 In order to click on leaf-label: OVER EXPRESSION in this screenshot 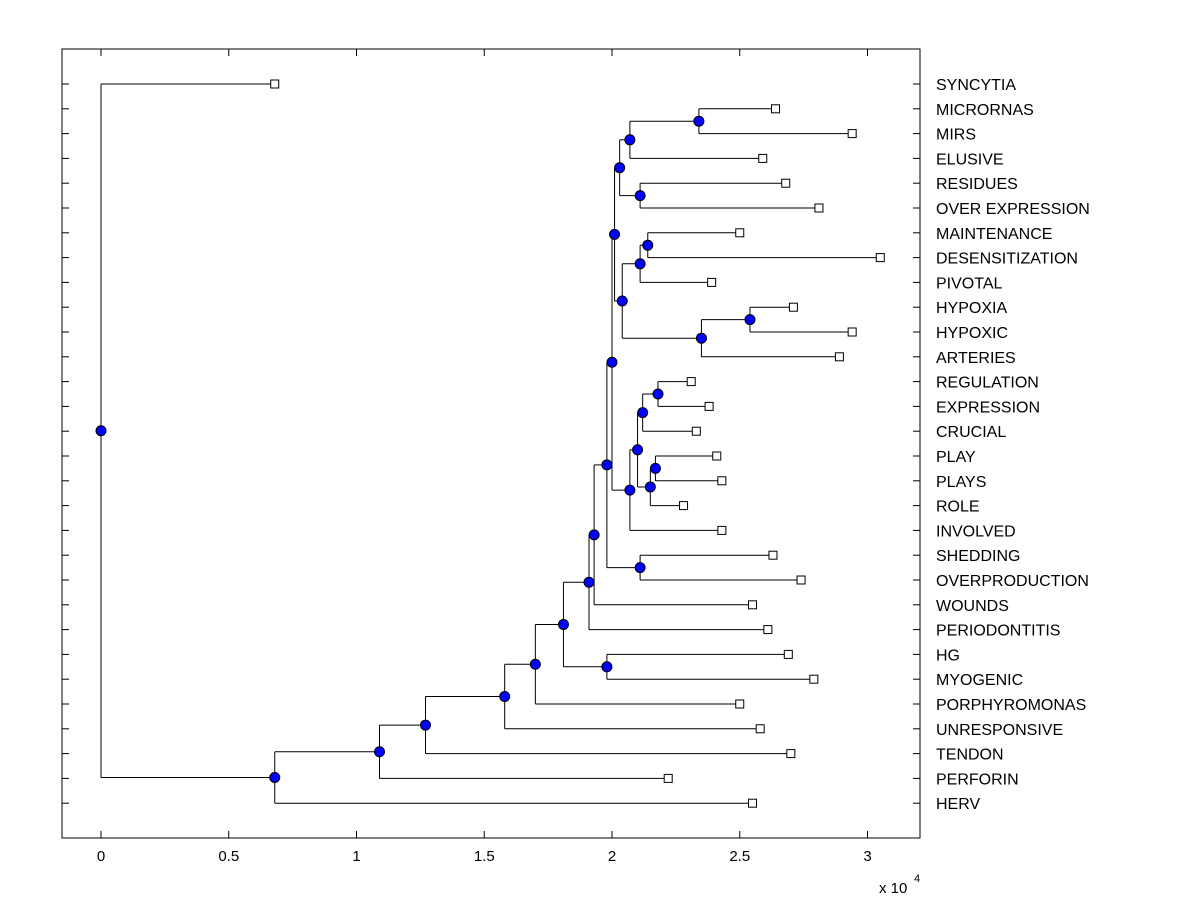, I will do `click(1013, 209)`.